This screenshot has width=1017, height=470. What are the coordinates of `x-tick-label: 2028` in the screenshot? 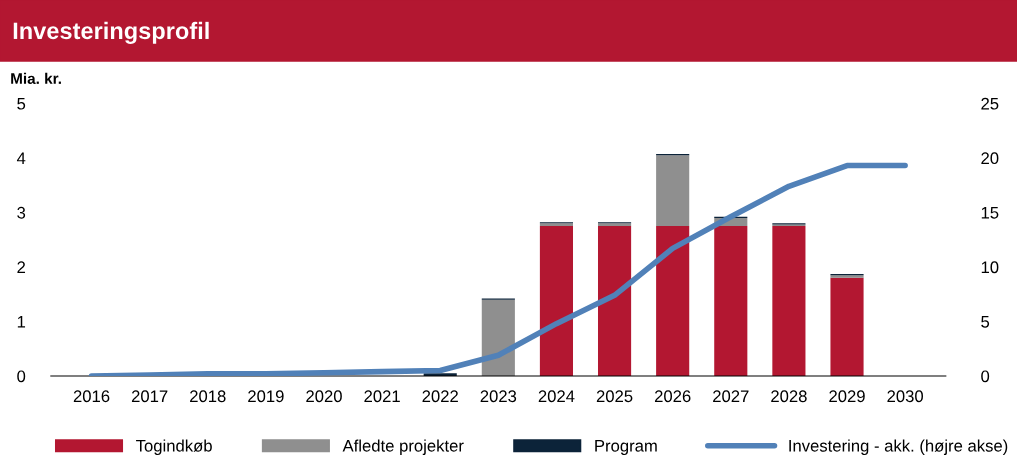 It's located at (789, 396).